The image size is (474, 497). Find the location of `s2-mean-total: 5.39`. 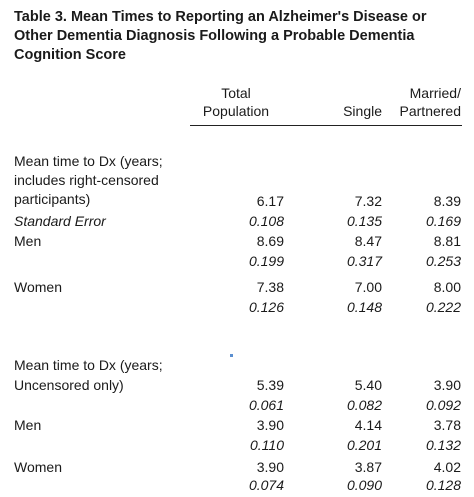

s2-mean-total: 5.39 is located at coordinates (270, 385).